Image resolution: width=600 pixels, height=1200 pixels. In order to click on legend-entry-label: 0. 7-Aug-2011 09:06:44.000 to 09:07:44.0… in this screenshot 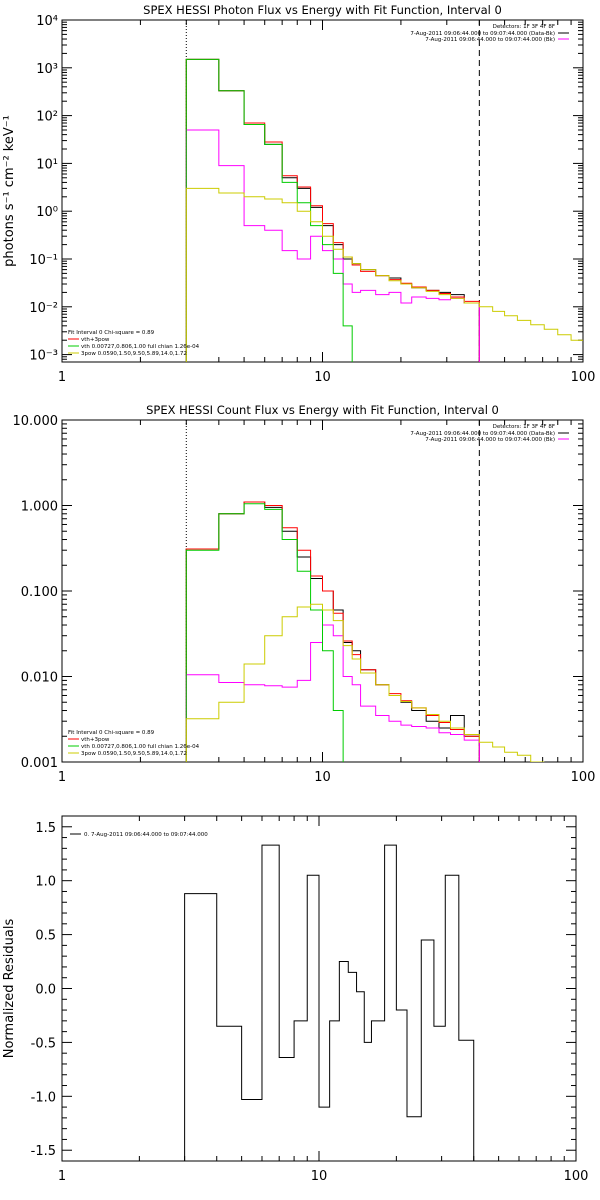, I will do `click(146, 835)`.